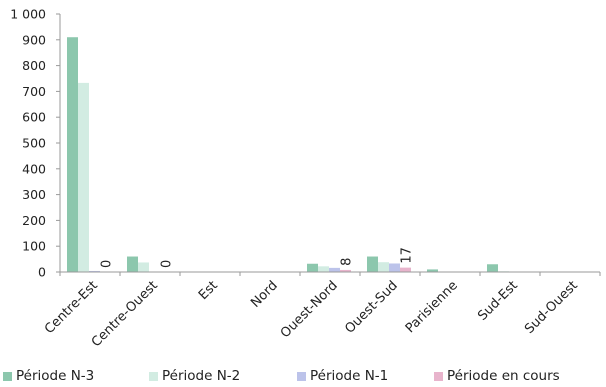  Describe the element at coordinates (42, 272) in the screenshot. I see `y-tick-label: 0` at that location.